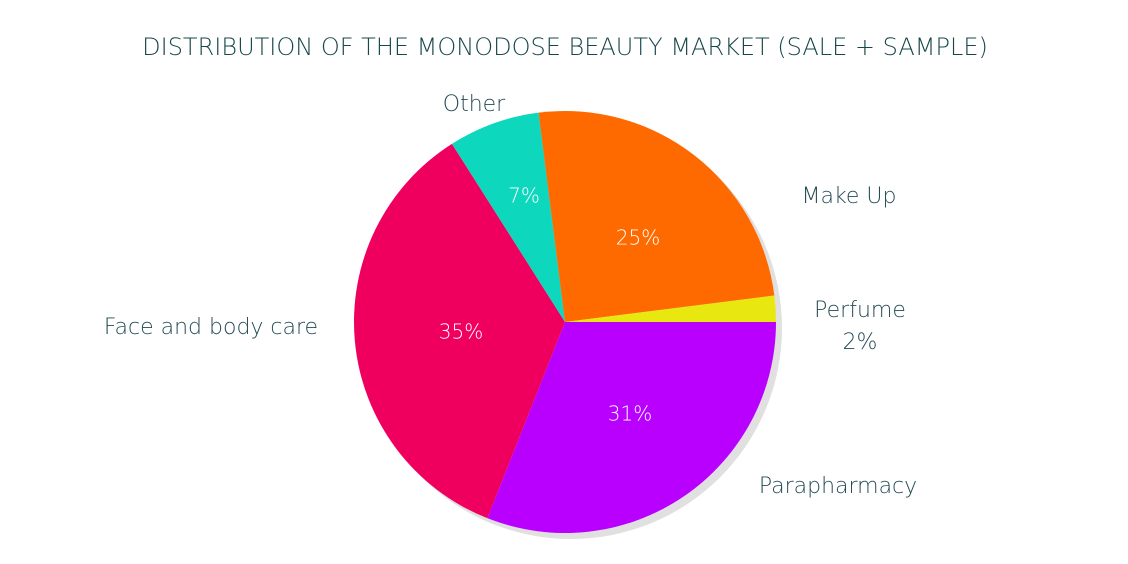 The width and height of the screenshot is (1128, 564). What do you see at coordinates (860, 342) in the screenshot?
I see `value-label: 2%` at bounding box center [860, 342].